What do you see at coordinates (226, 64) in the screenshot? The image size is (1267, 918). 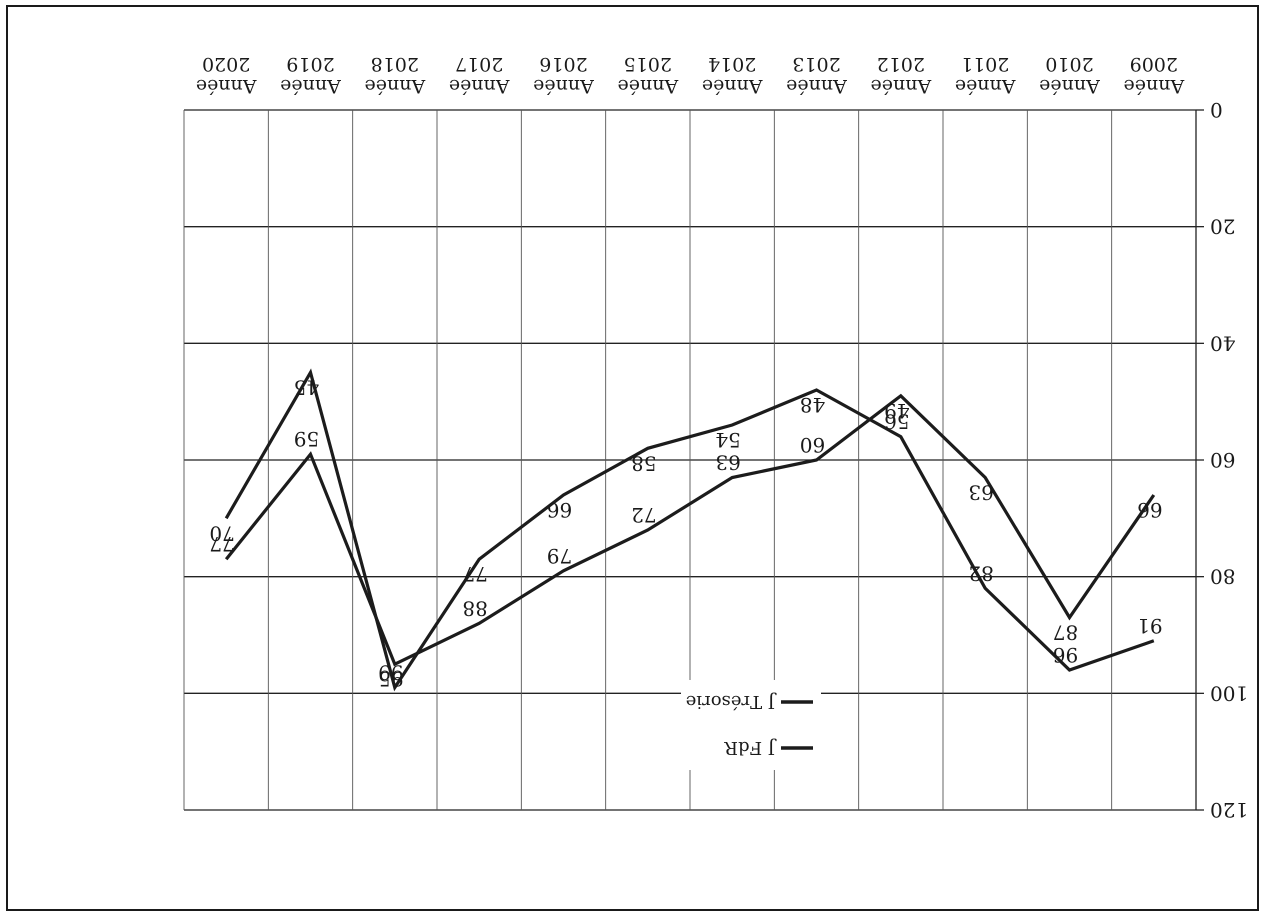 I see `x-tick-label-line: 2020` at bounding box center [226, 64].